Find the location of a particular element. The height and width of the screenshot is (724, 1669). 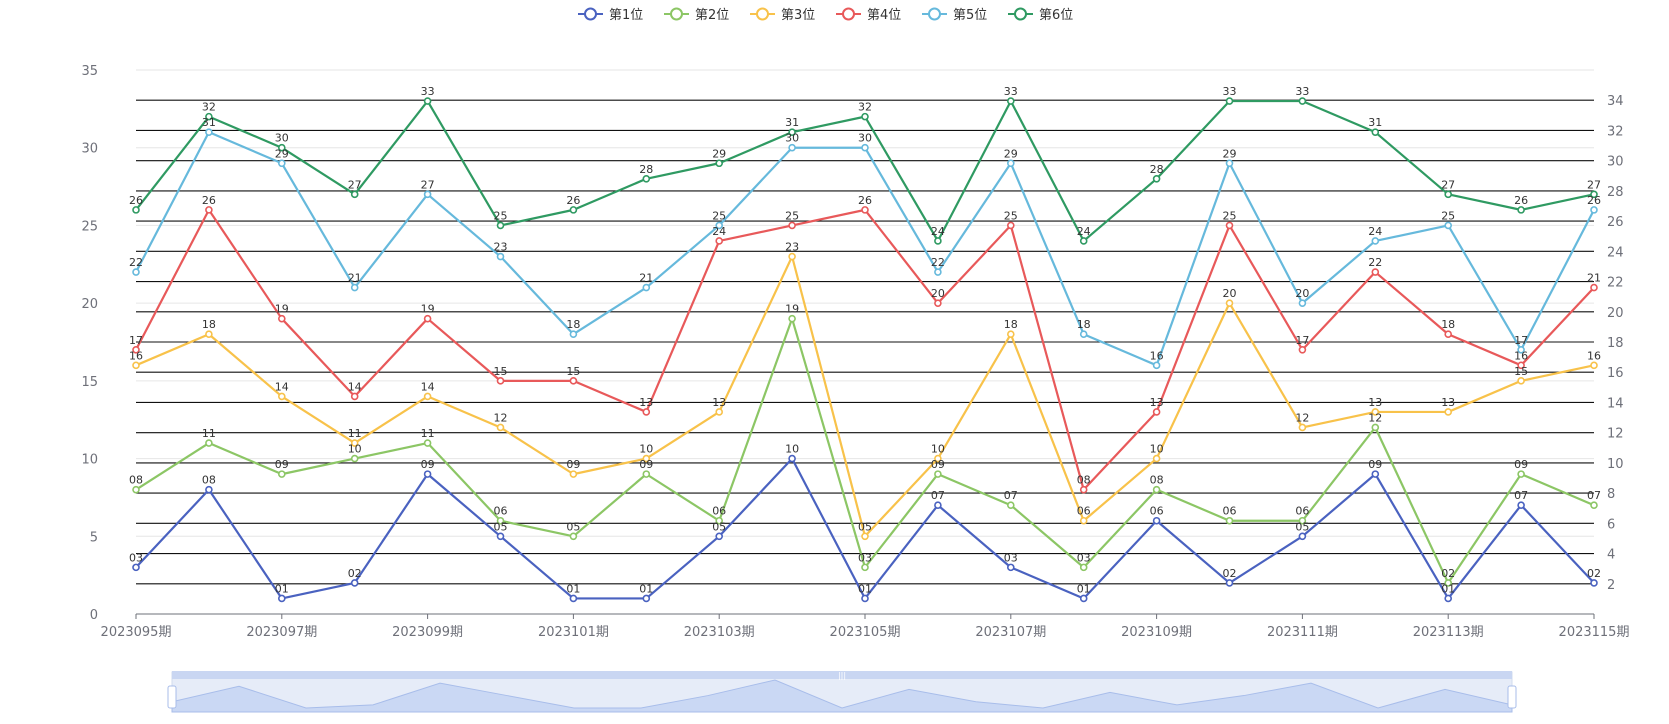

datazoom-left-handle is located at coordinates (172, 697).